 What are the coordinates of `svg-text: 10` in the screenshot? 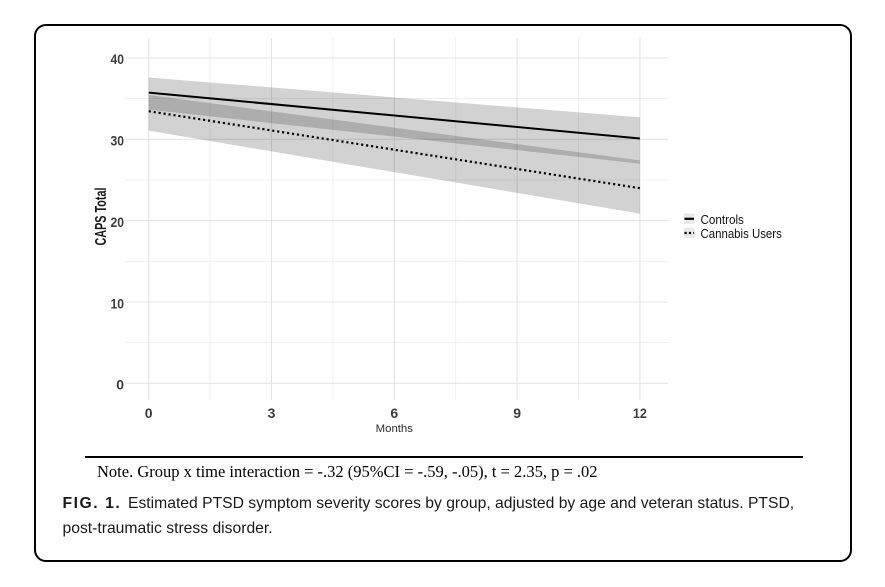 It's located at (118, 303).